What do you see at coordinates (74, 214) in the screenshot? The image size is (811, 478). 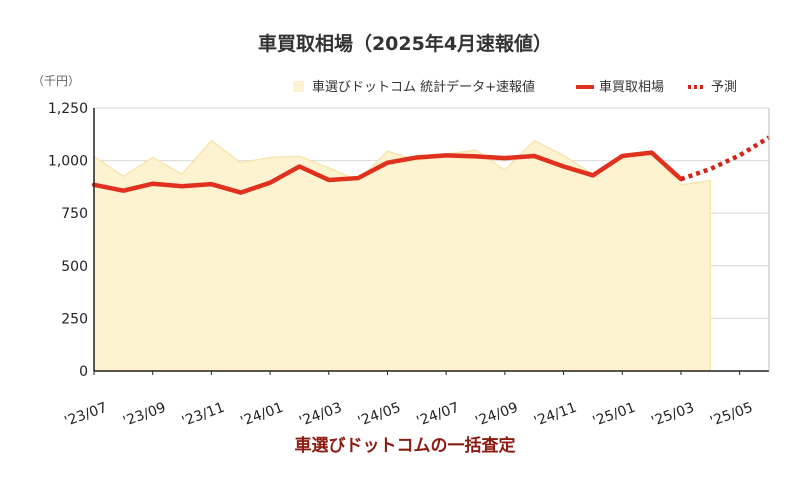 I see `y-tick-label: 750` at bounding box center [74, 214].